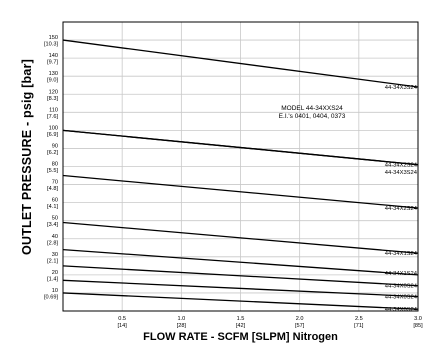 The width and height of the screenshot is (435, 350). I want to click on y-tick-label: 40, so click(55, 237).